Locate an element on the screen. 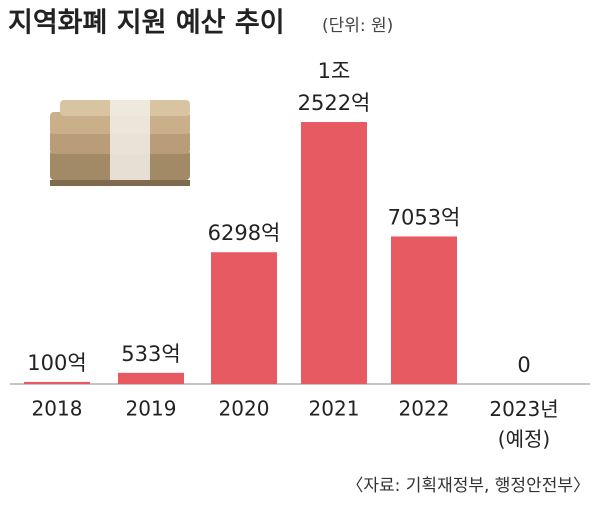  money-illustration is located at coordinates (120, 143).